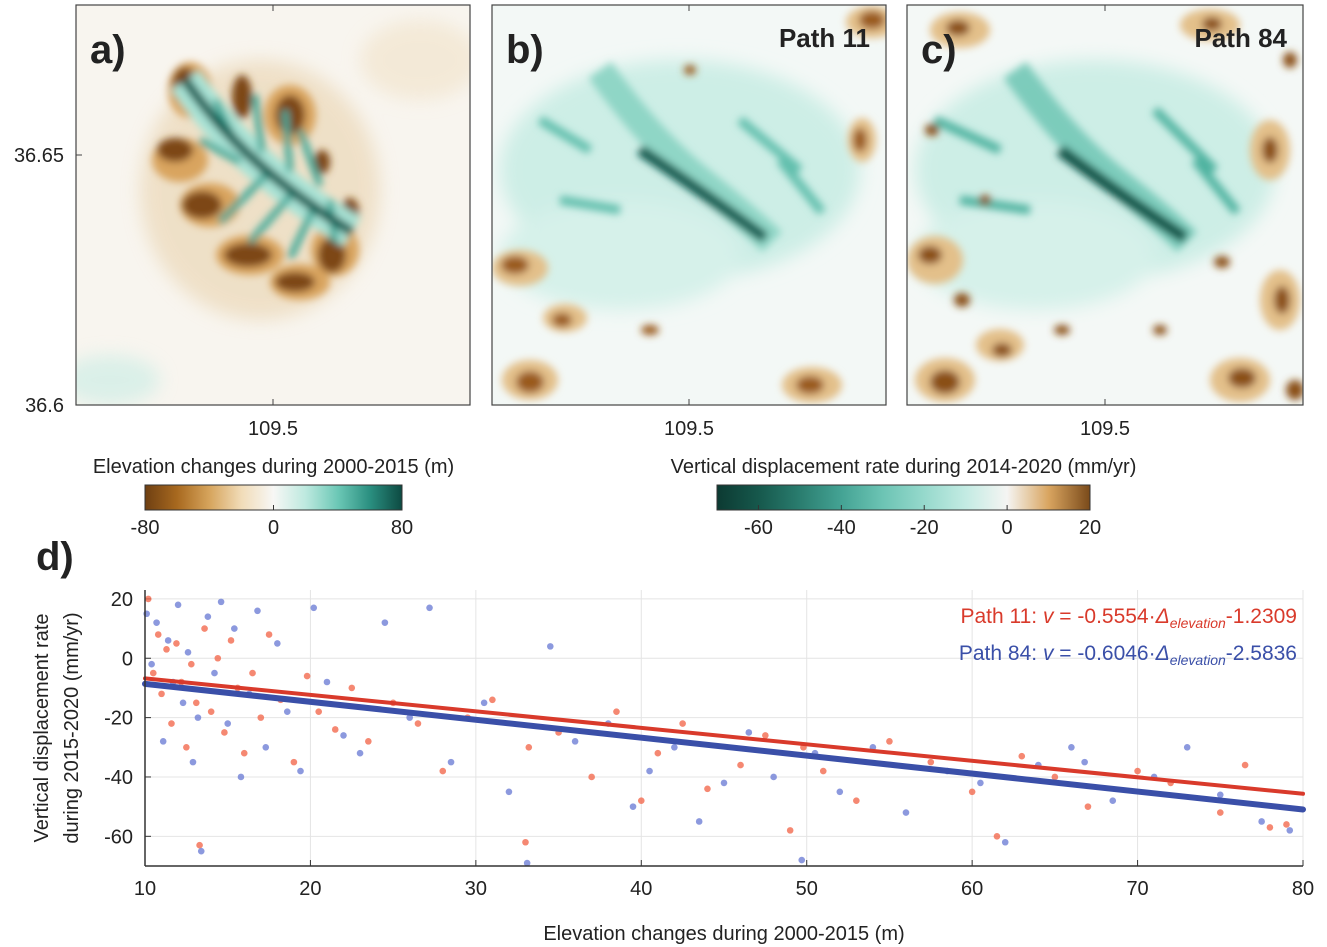 This screenshot has width=1327, height=947. I want to click on path-label: Path 11, so click(824, 38).